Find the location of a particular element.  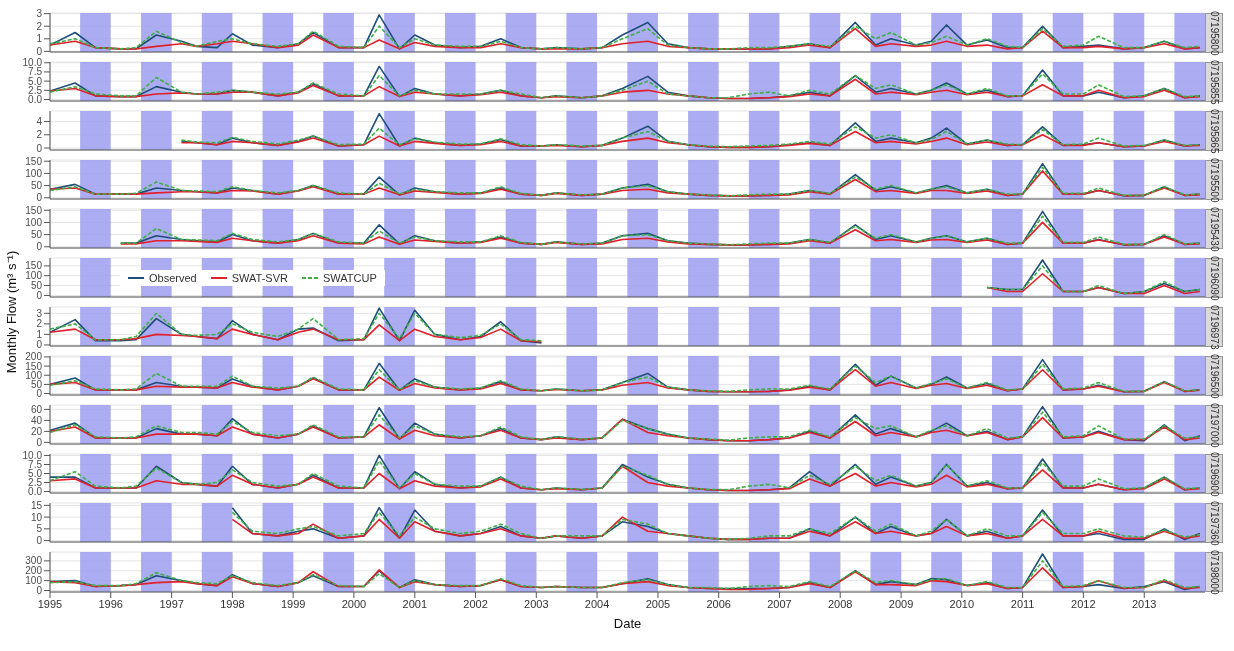

text: 07195865 is located at coordinates (1214, 131).